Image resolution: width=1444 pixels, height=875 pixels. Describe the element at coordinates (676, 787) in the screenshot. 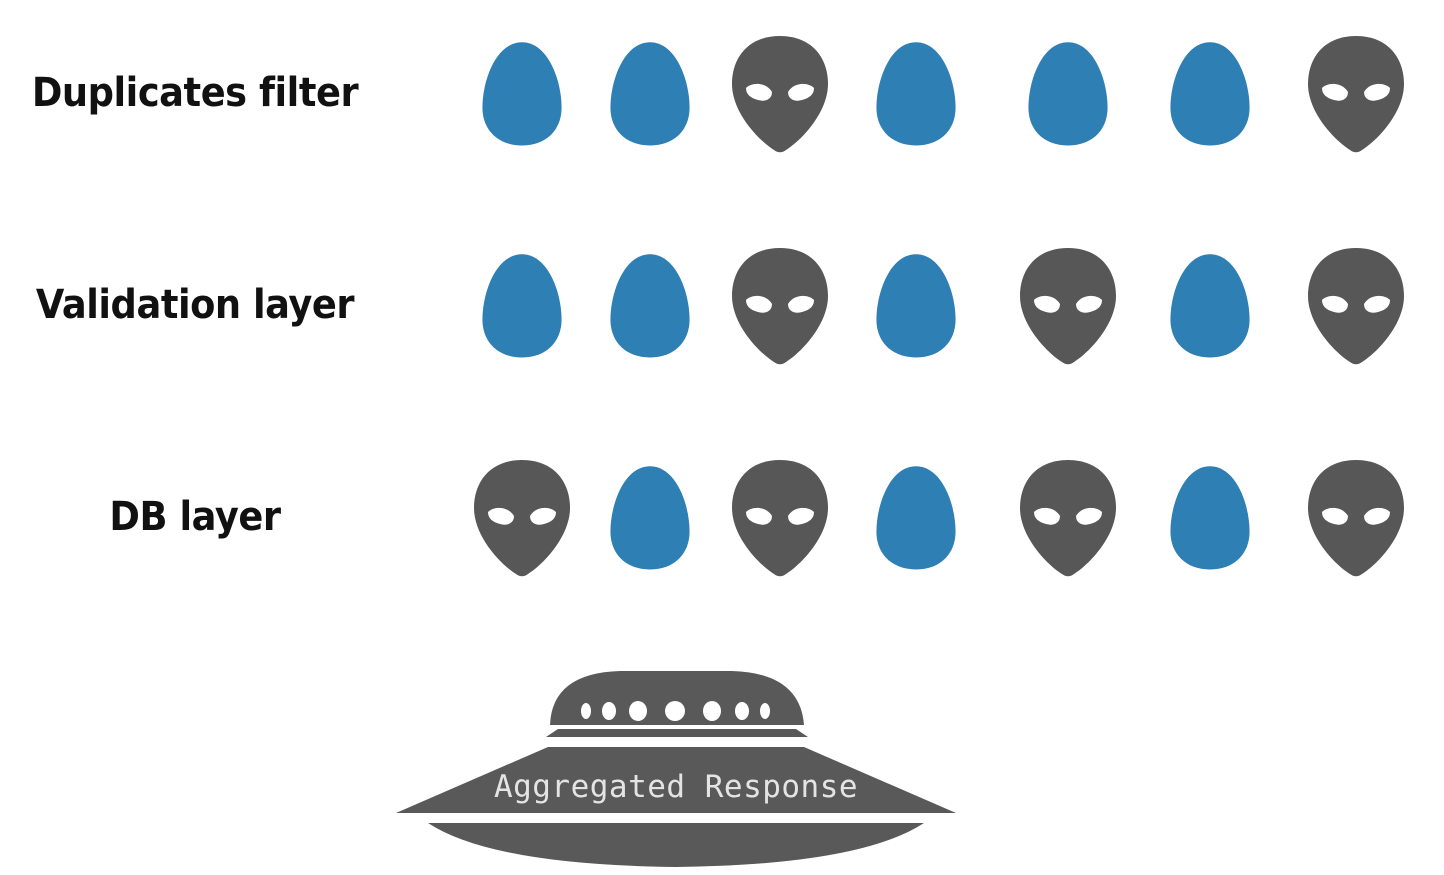

I see `ufo-label: Aggregated Response` at that location.